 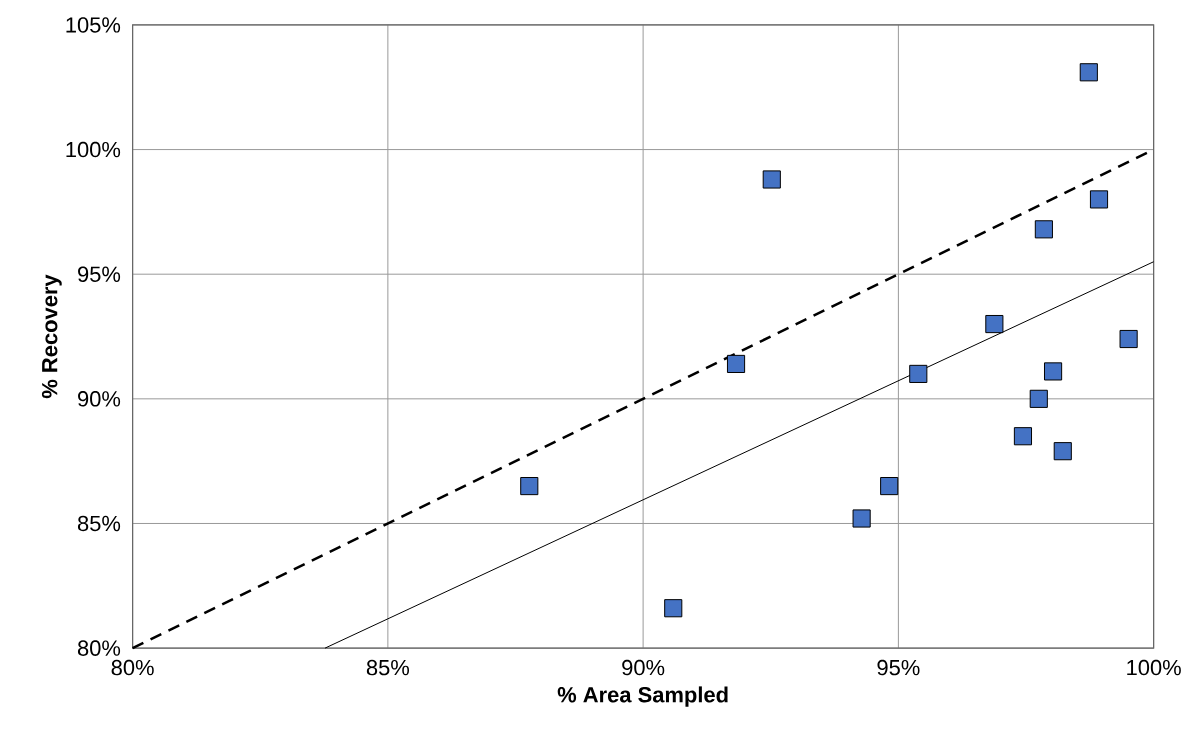 What do you see at coordinates (388, 667) in the screenshot?
I see `x-tick-label: 85%` at bounding box center [388, 667].